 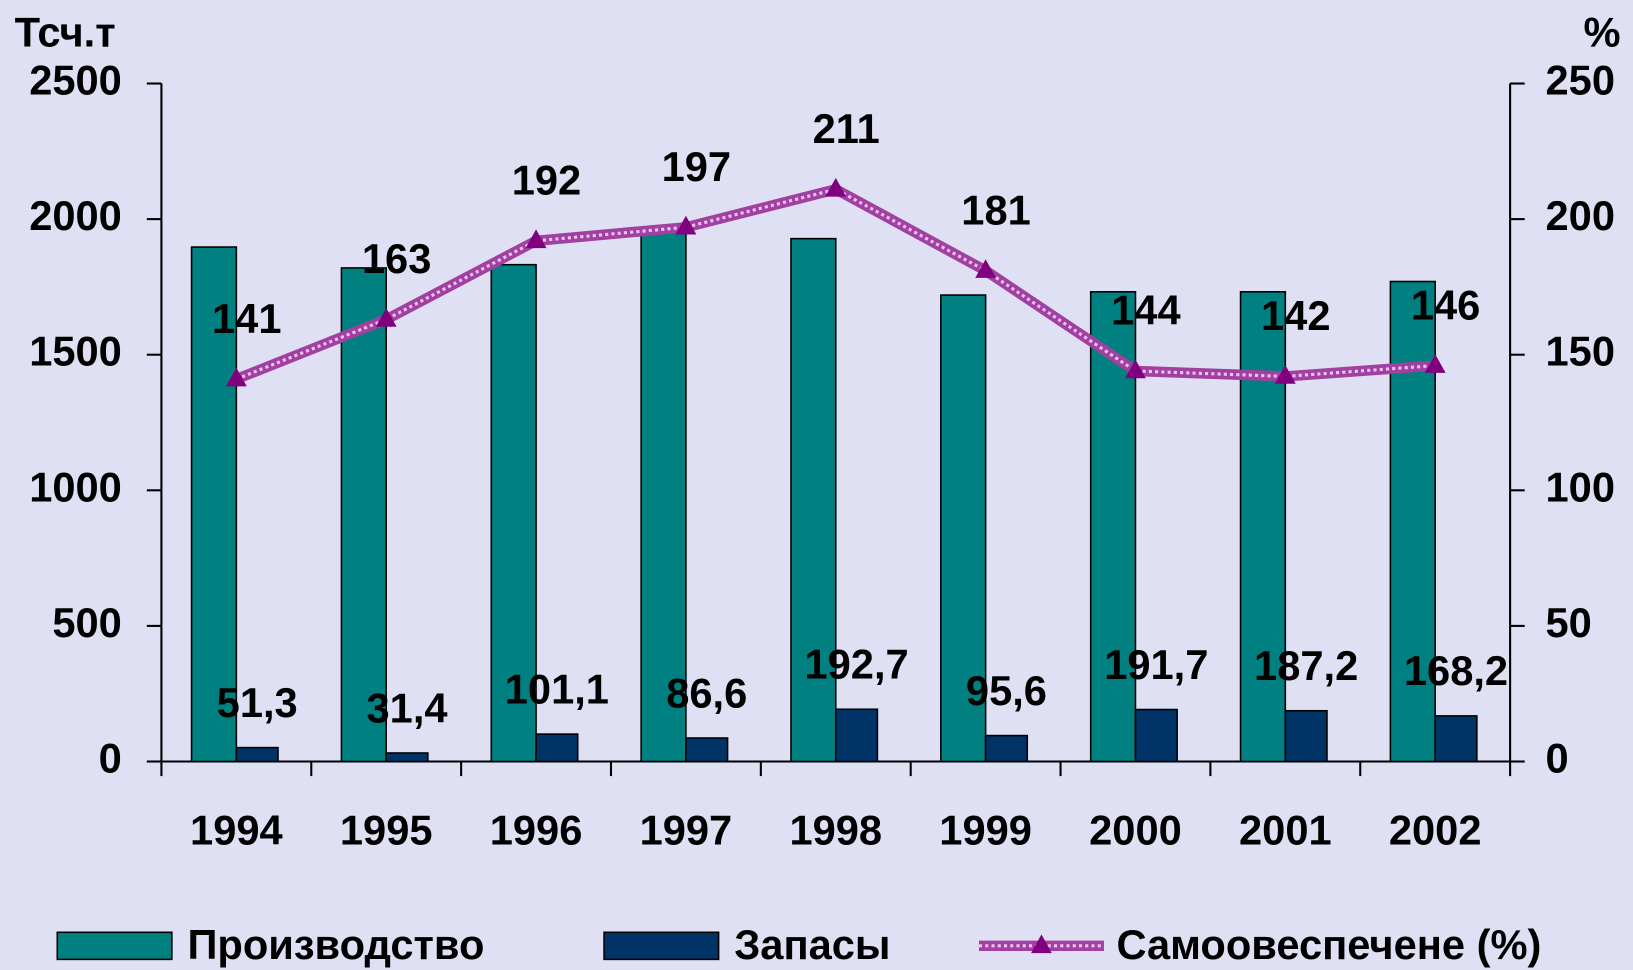 I want to click on data-label: 211, so click(x=846, y=128).